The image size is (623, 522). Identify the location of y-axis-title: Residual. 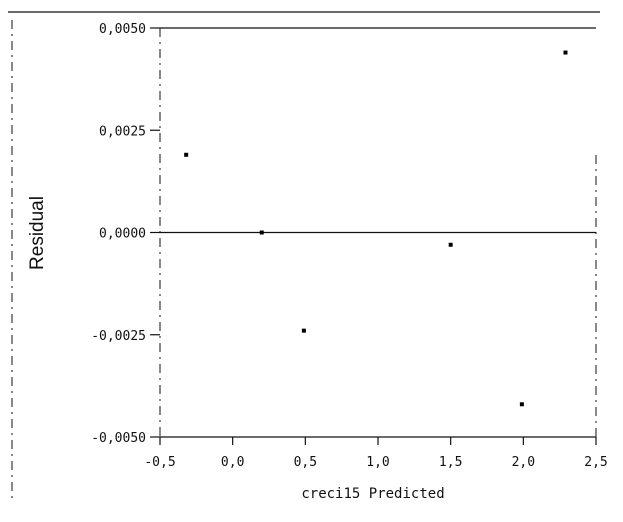
(37, 233).